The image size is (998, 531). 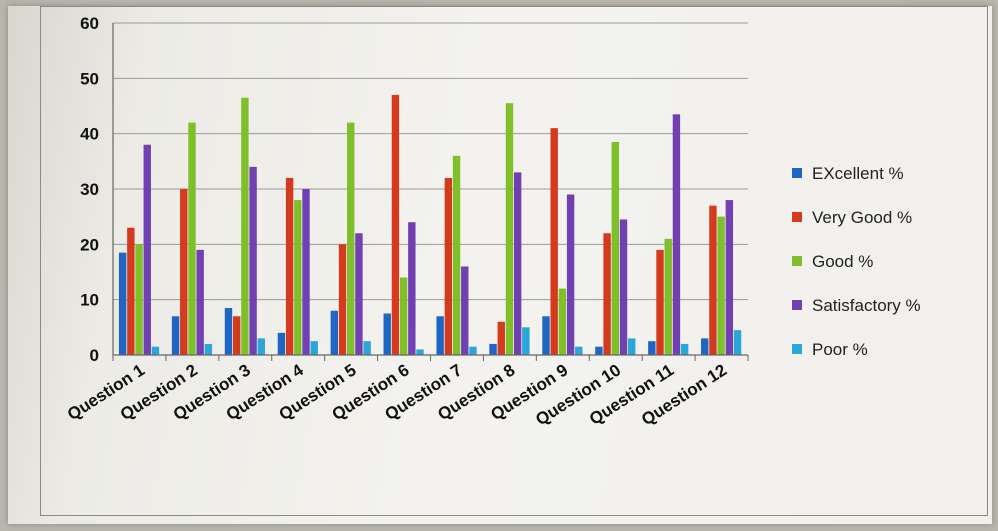 What do you see at coordinates (862, 217) in the screenshot?
I see `legend-label-2: Very Good %` at bounding box center [862, 217].